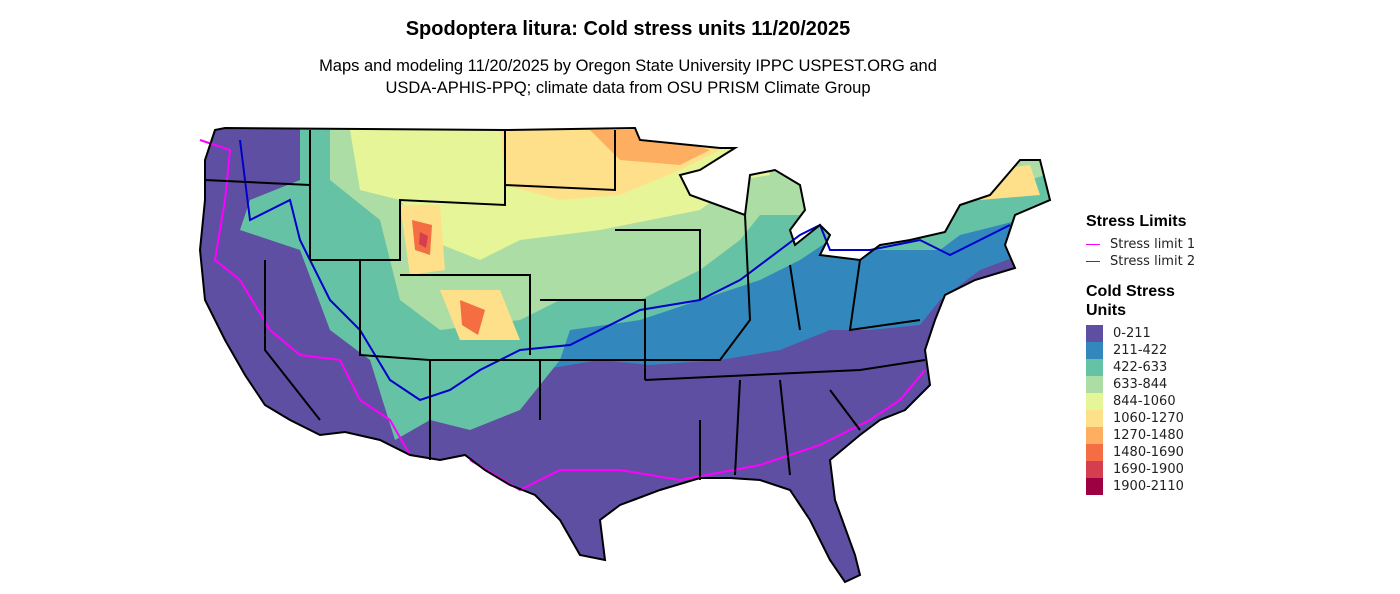  I want to click on legend-stress-limit-2: Stress limit 2, so click(1141, 261).